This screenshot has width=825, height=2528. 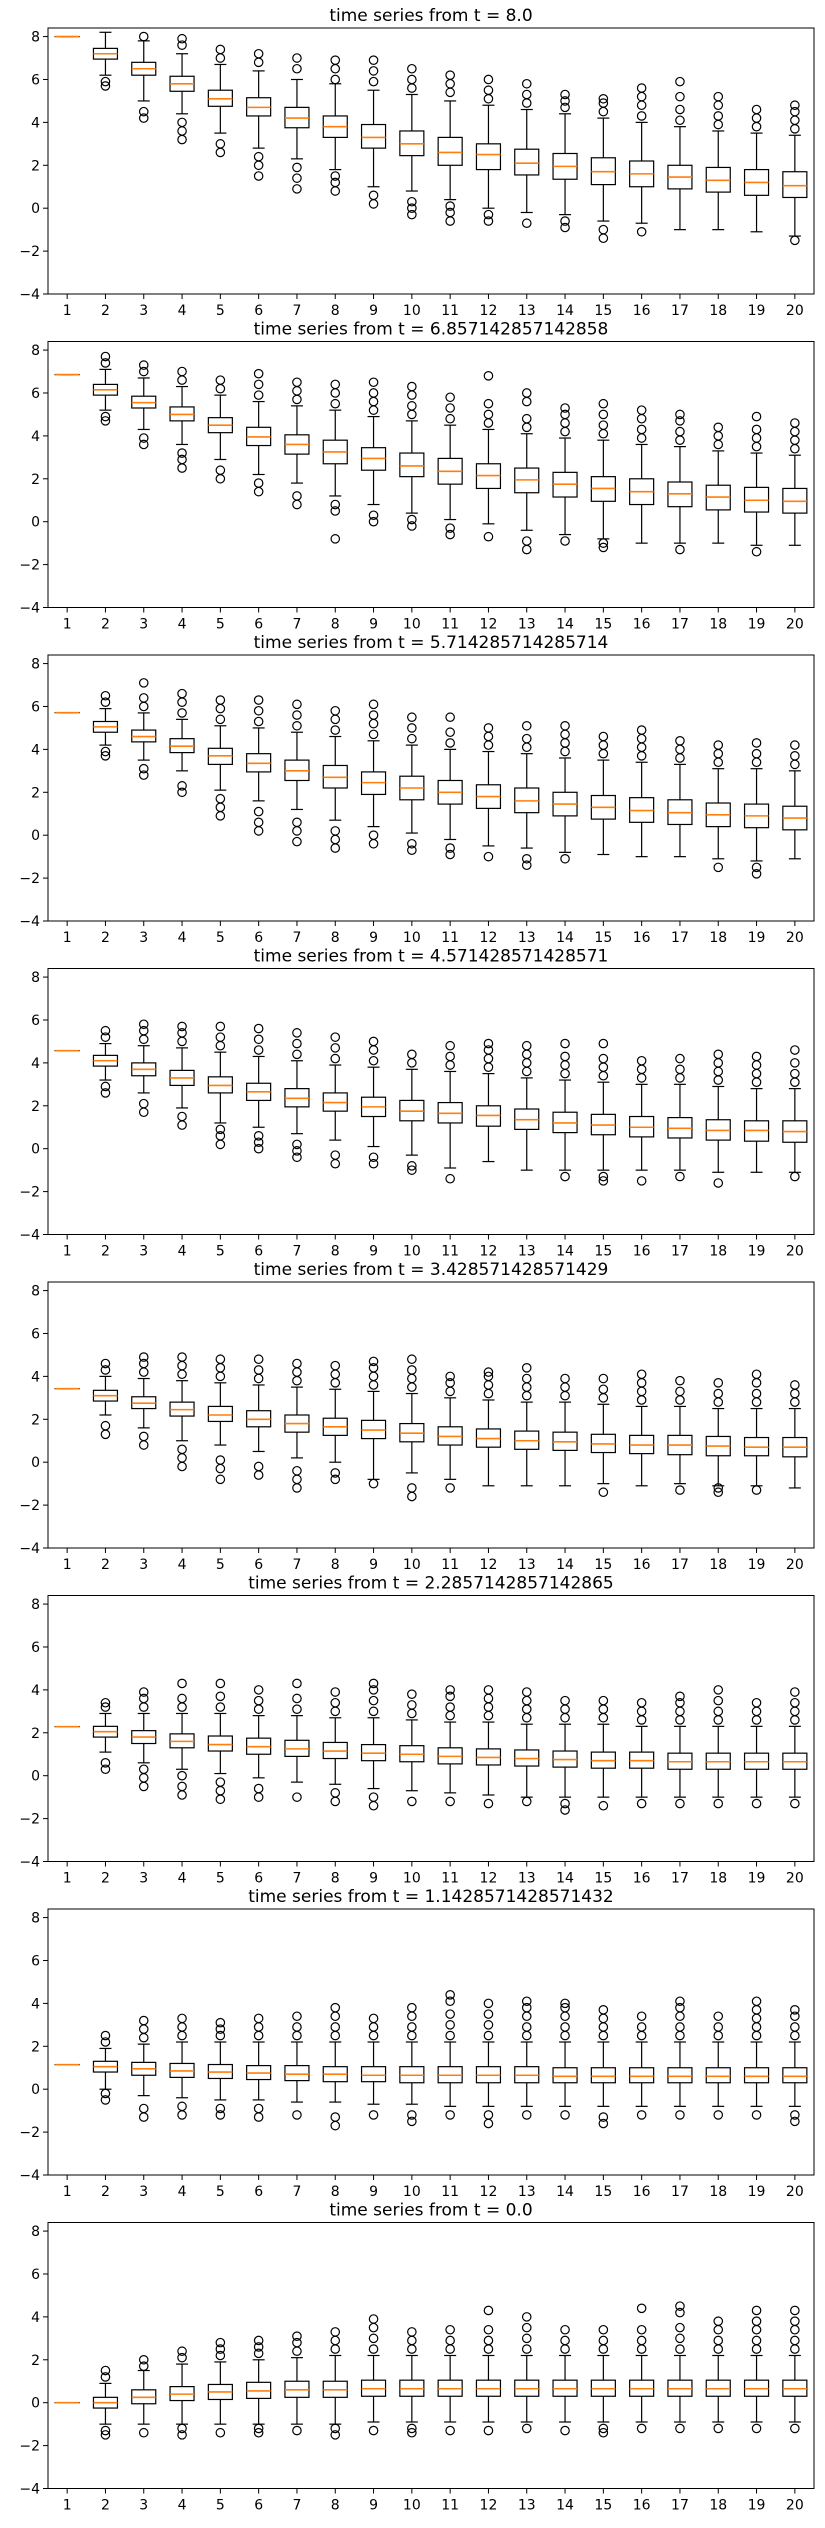 I want to click on x-tick-label: 18, so click(x=718, y=2506).